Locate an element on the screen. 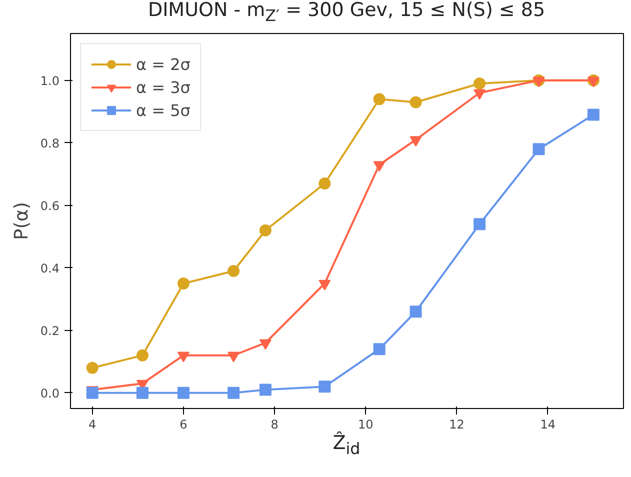  y-tick-label: 0.0 is located at coordinates (50, 393).